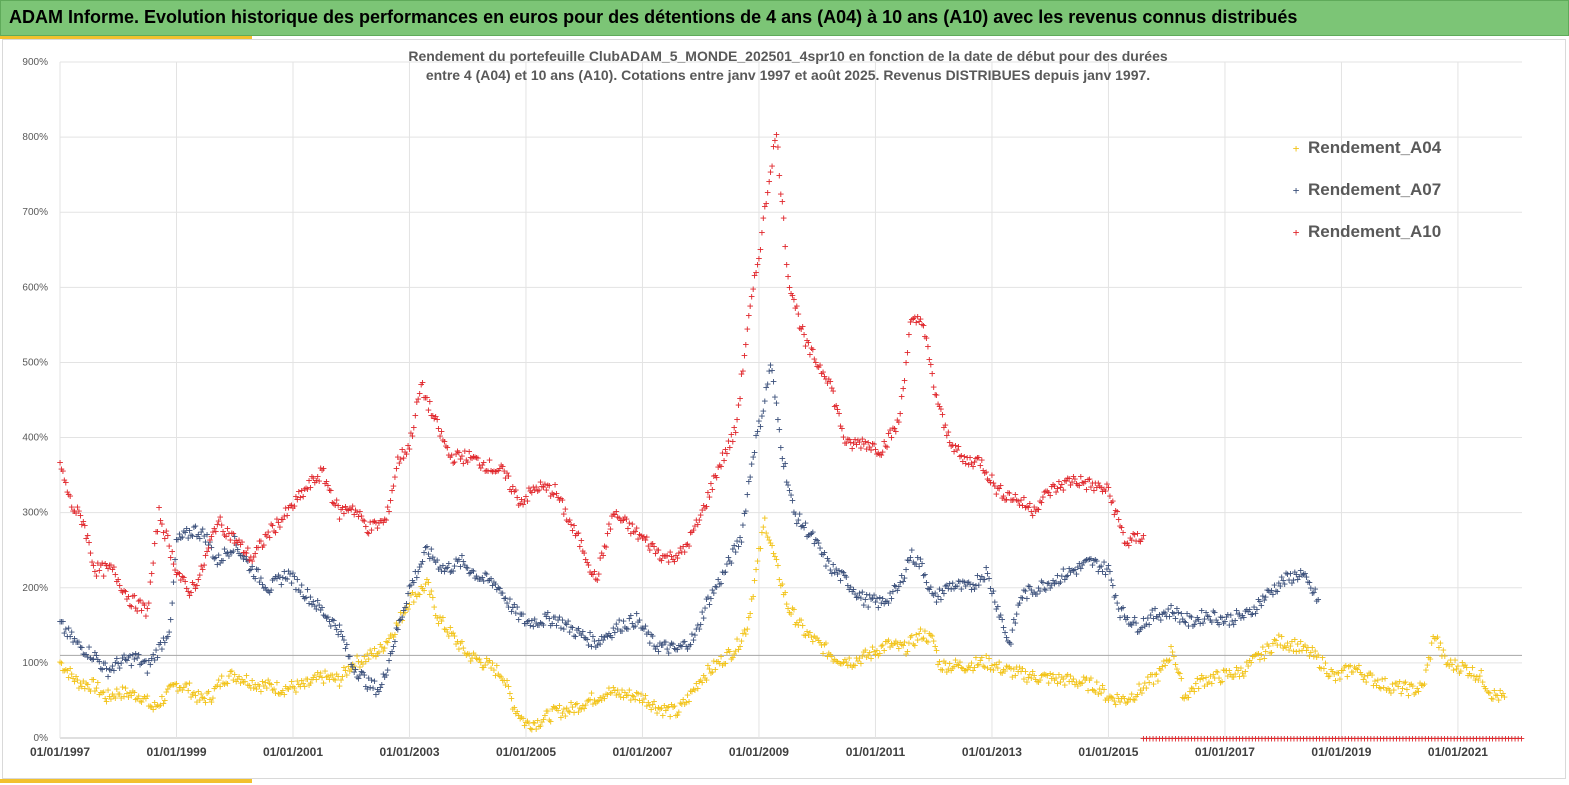 This screenshot has width=1569, height=785. I want to click on x-tick-label: 01/01/2003, so click(409, 752).